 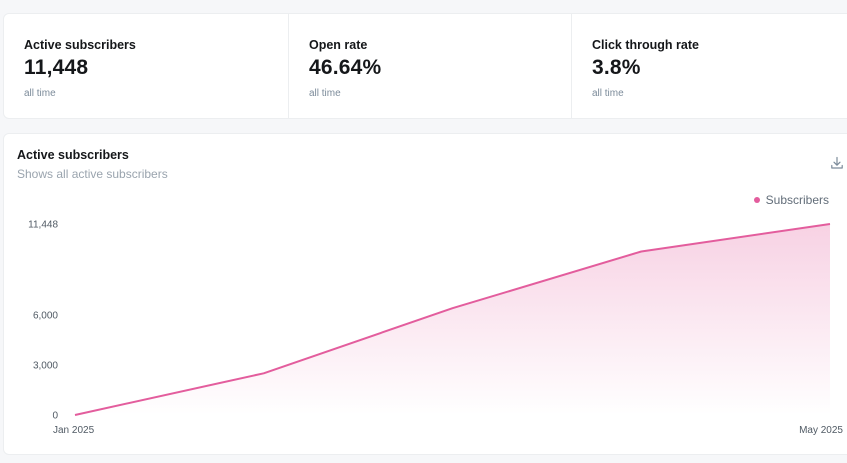 What do you see at coordinates (43, 225) in the screenshot?
I see `y-tick-label: 11,448` at bounding box center [43, 225].